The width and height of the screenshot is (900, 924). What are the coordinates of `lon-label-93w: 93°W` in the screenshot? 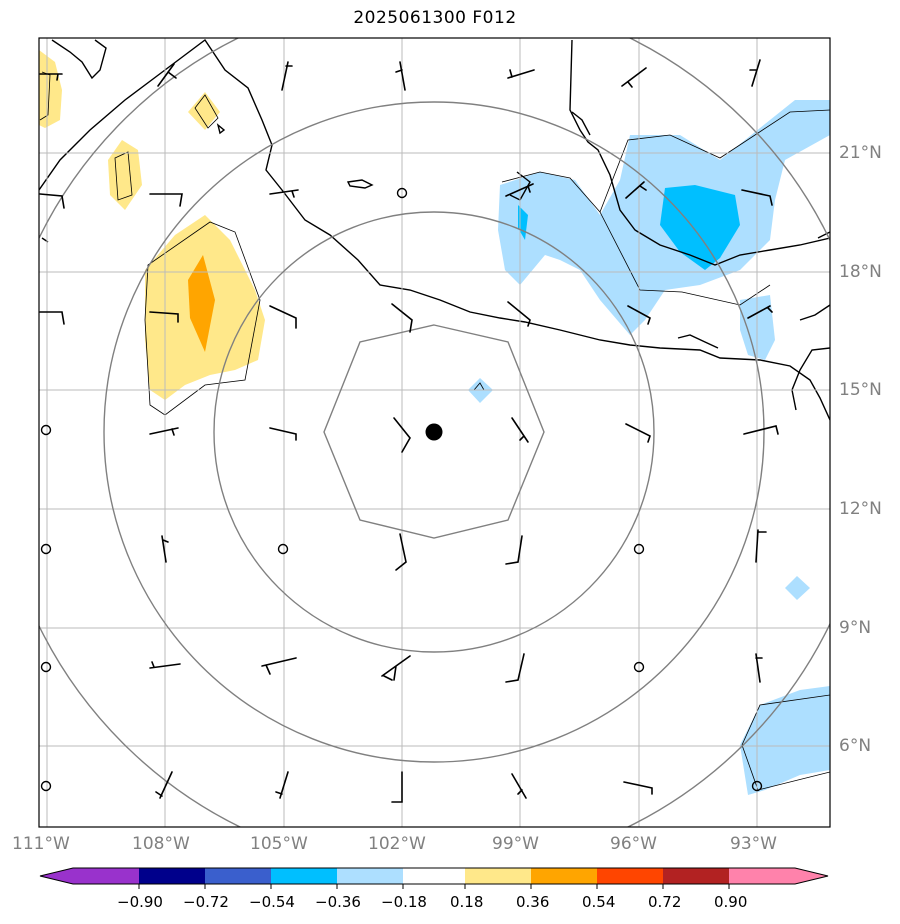 It's located at (753, 844).